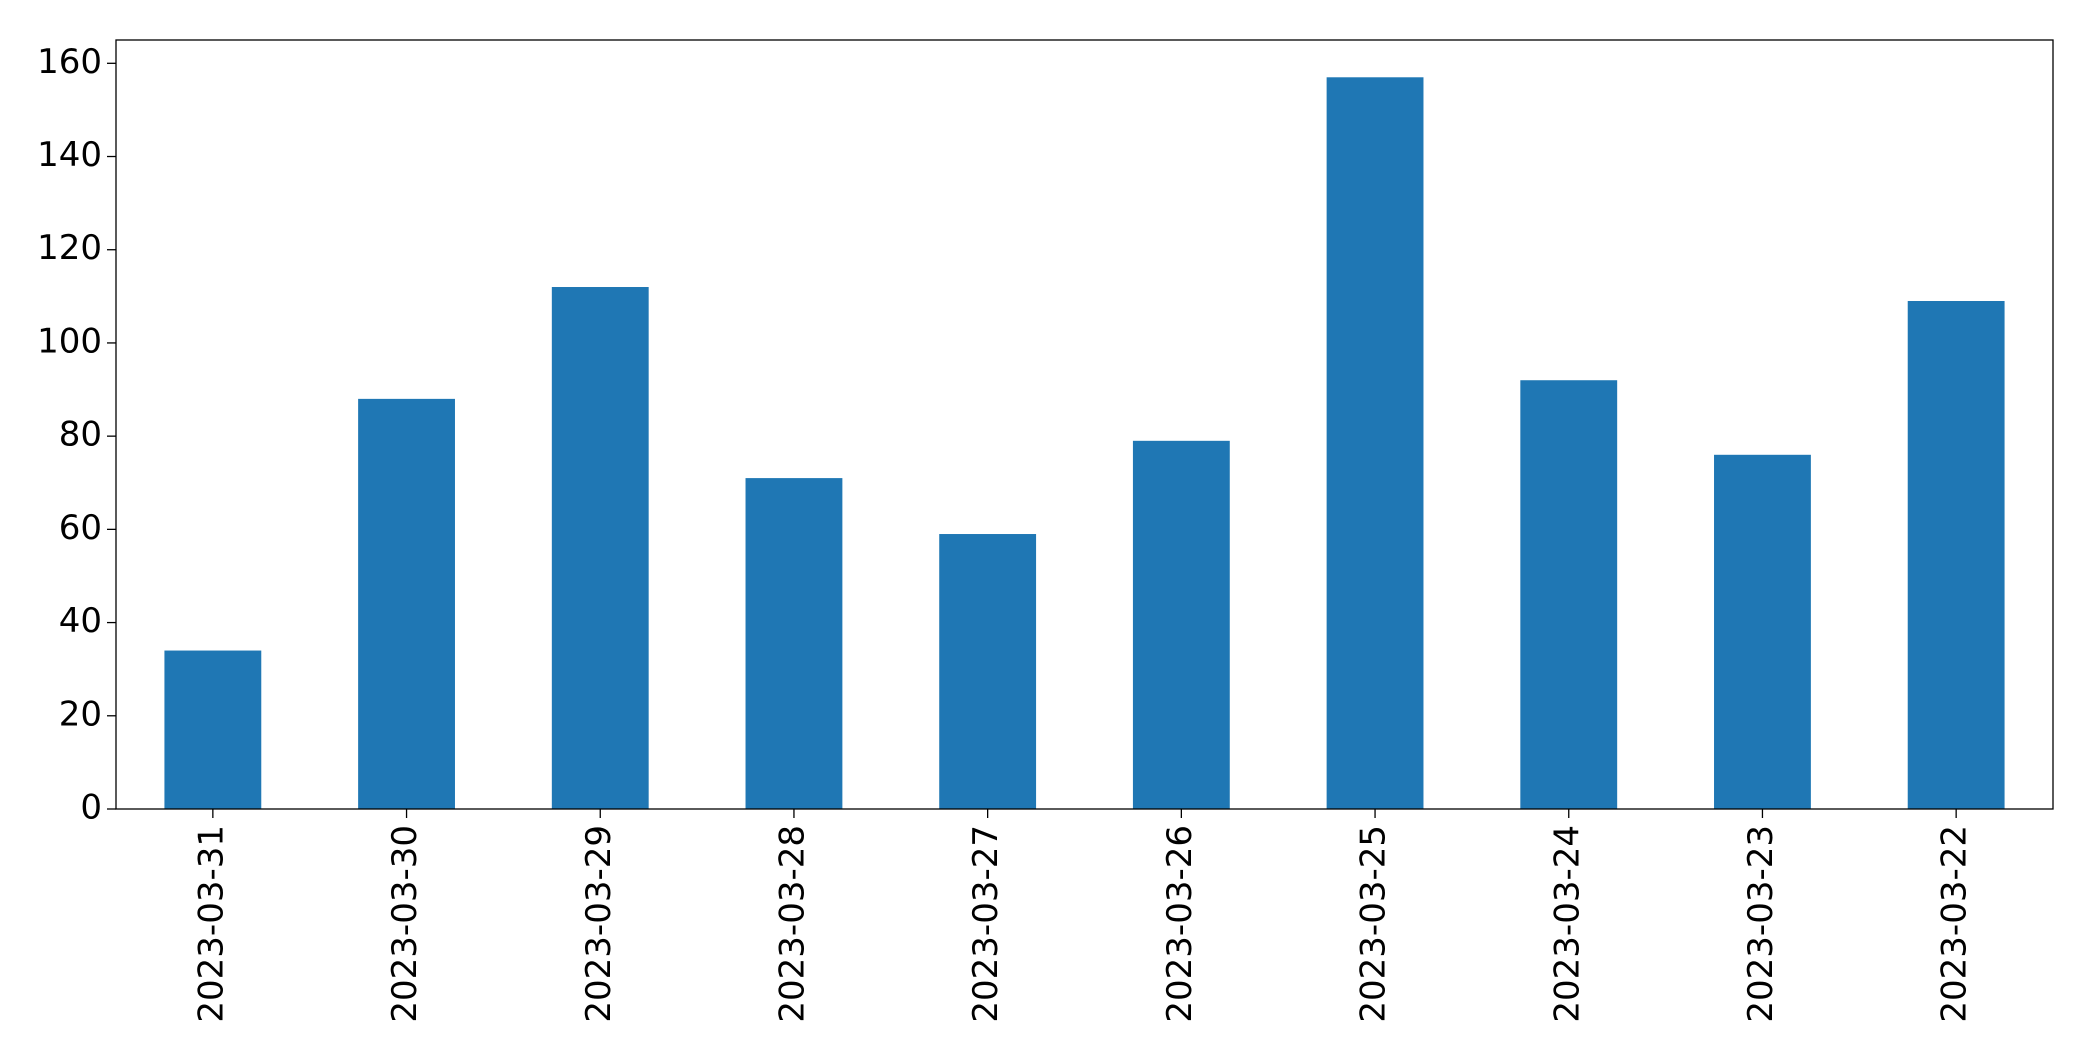 The height and width of the screenshot is (1061, 2093). Describe the element at coordinates (69, 341) in the screenshot. I see `y-tick-label: 100` at that location.